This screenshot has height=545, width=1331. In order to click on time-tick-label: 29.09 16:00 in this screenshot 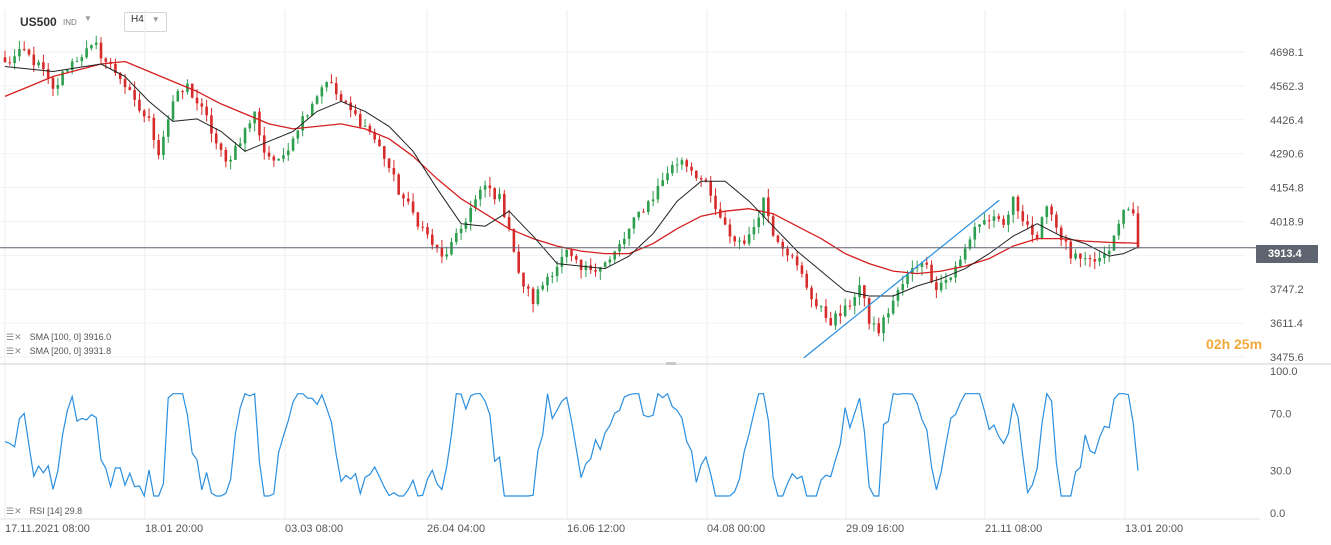, I will do `click(875, 529)`.